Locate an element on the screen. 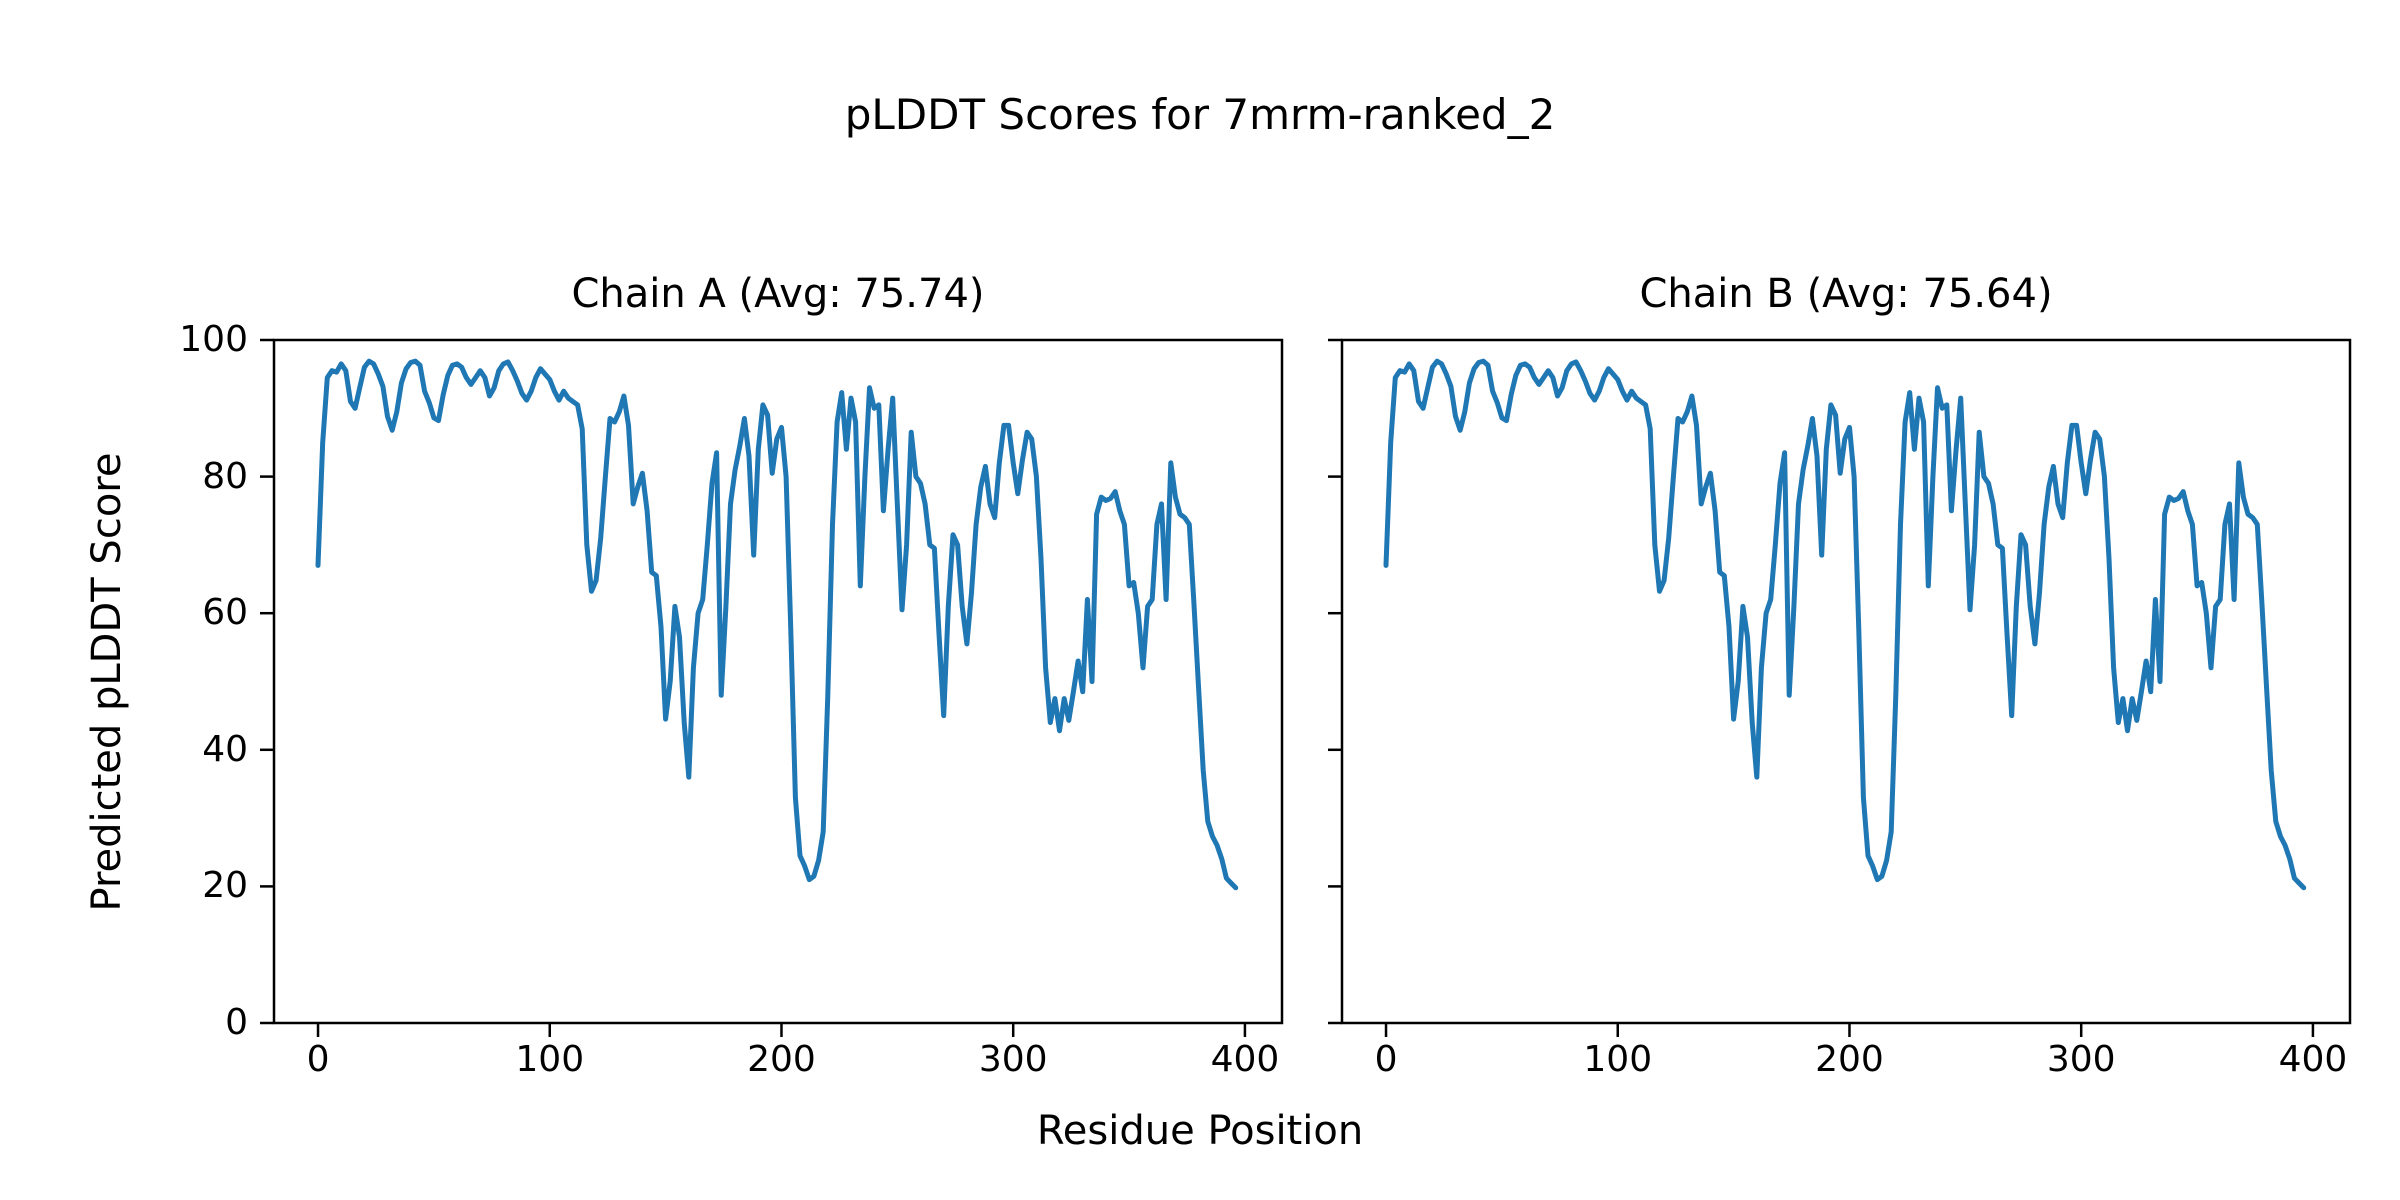  y-axis-label: Predicted pLDDT Score is located at coordinates (107, 682).